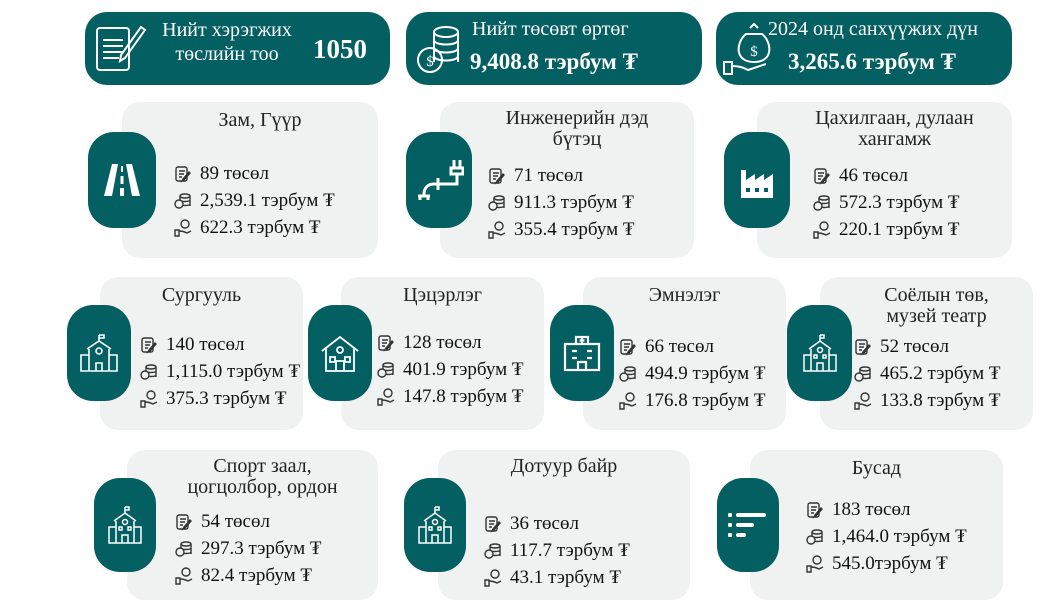  I want to click on road-icon, so click(122, 180).